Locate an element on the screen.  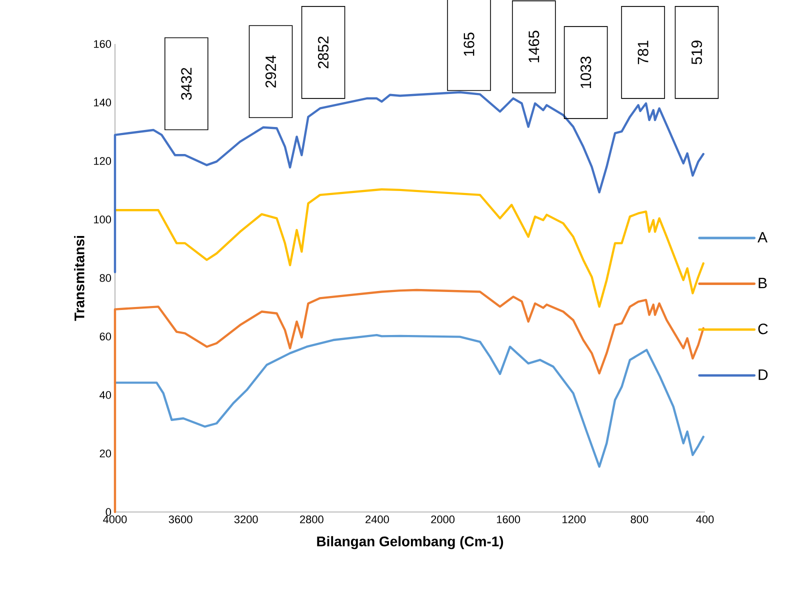
annotation: 1465 is located at coordinates (534, 46).